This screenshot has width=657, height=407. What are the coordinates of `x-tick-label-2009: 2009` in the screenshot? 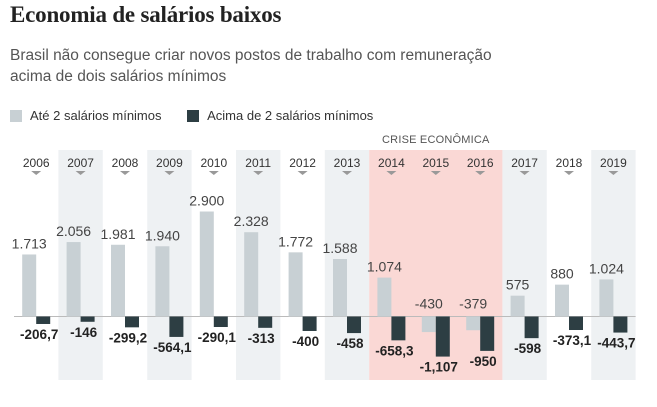 It's located at (169, 163).